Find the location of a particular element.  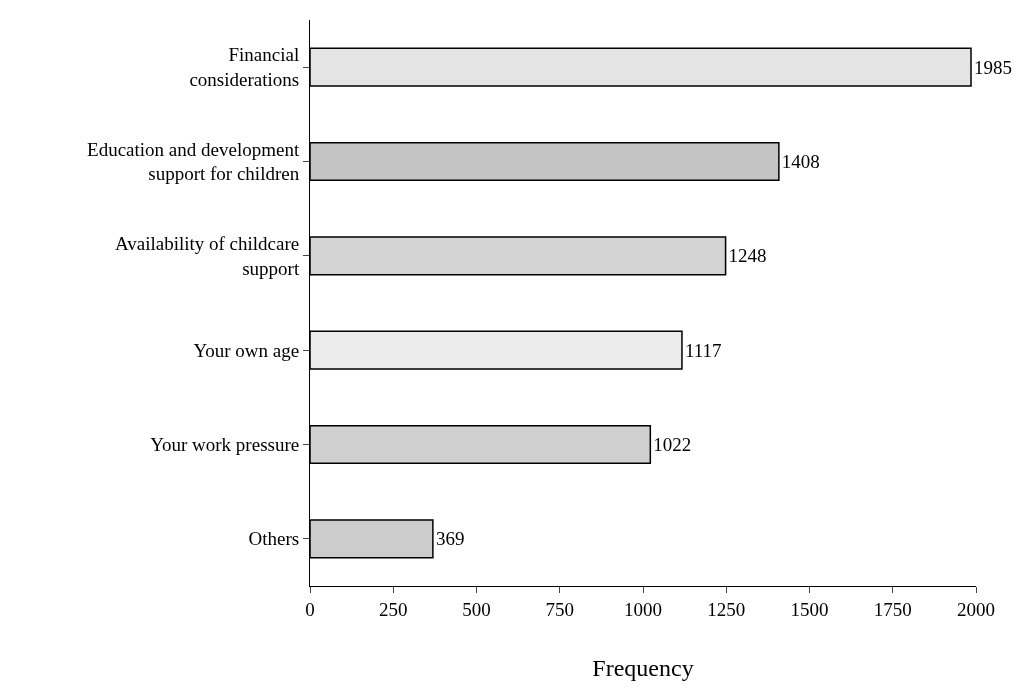

data-label: 369 is located at coordinates (450, 539).